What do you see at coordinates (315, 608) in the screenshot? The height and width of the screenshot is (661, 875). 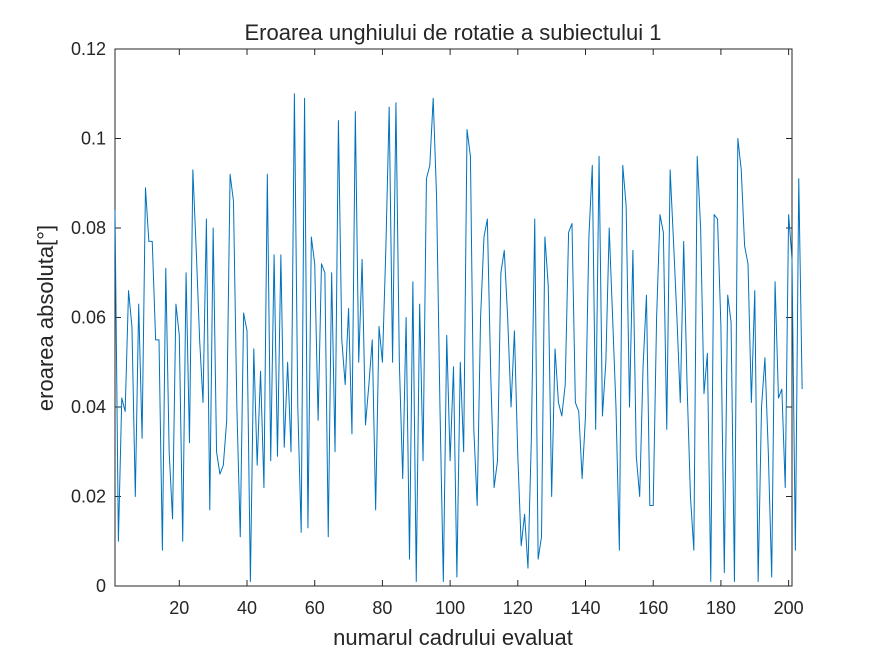 I see `x-tick-label: 60` at bounding box center [315, 608].